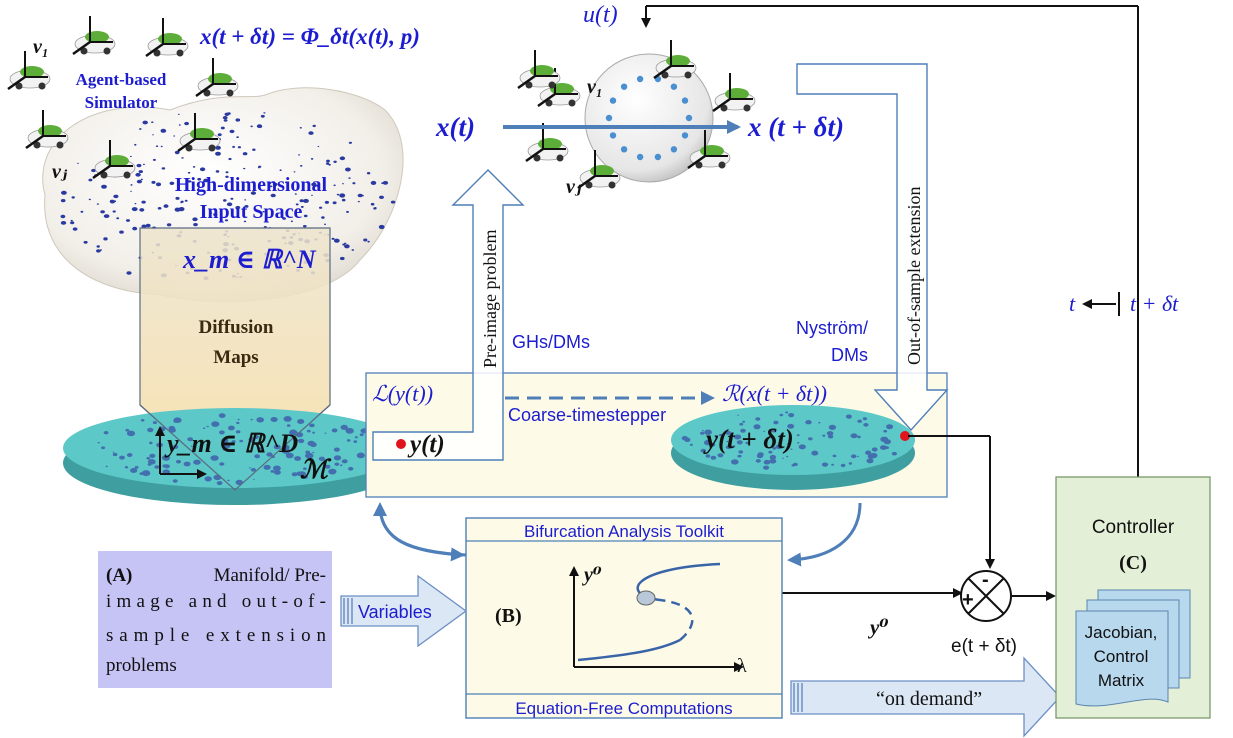 The image size is (1233, 738). Describe the element at coordinates (395, 612) in the screenshot. I see `variables-label: Variables` at that location.